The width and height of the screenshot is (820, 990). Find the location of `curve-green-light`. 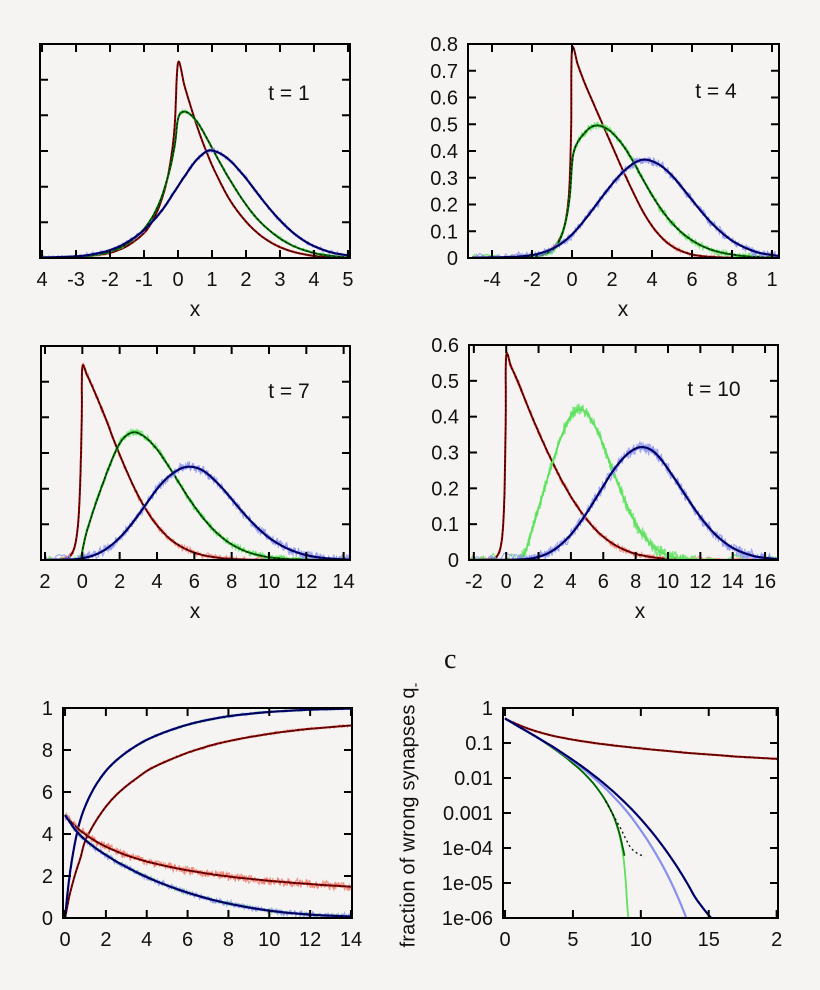

curve-green-light is located at coordinates (567, 817).